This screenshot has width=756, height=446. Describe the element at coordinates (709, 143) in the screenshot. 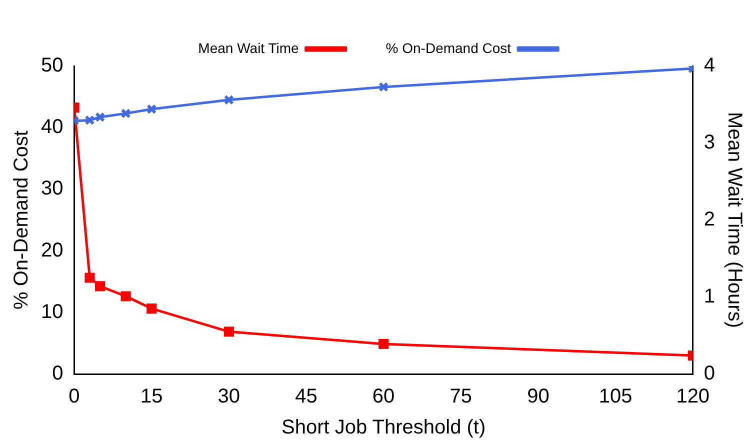

I see `y2-tick-label: 3` at that location.